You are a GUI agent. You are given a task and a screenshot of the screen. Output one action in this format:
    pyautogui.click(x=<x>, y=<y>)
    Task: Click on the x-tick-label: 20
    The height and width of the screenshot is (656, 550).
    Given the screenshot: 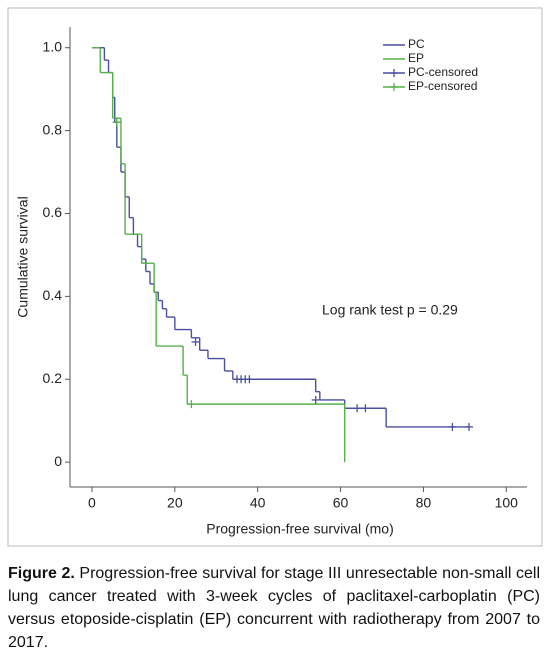 What is the action you would take?
    pyautogui.click(x=175, y=503)
    